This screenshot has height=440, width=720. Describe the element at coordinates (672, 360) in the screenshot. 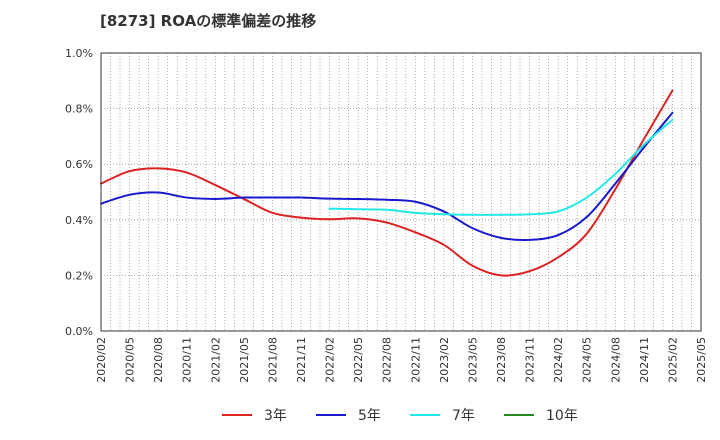

I see `x-tick-label: 2025/02` at that location.